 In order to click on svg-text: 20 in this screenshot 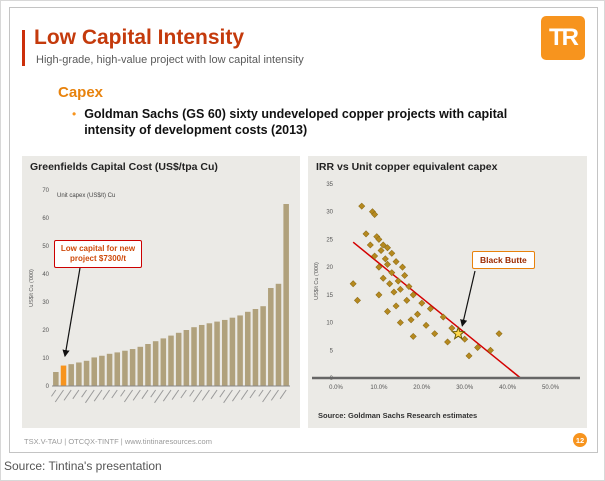, I will do `click(45, 331)`.